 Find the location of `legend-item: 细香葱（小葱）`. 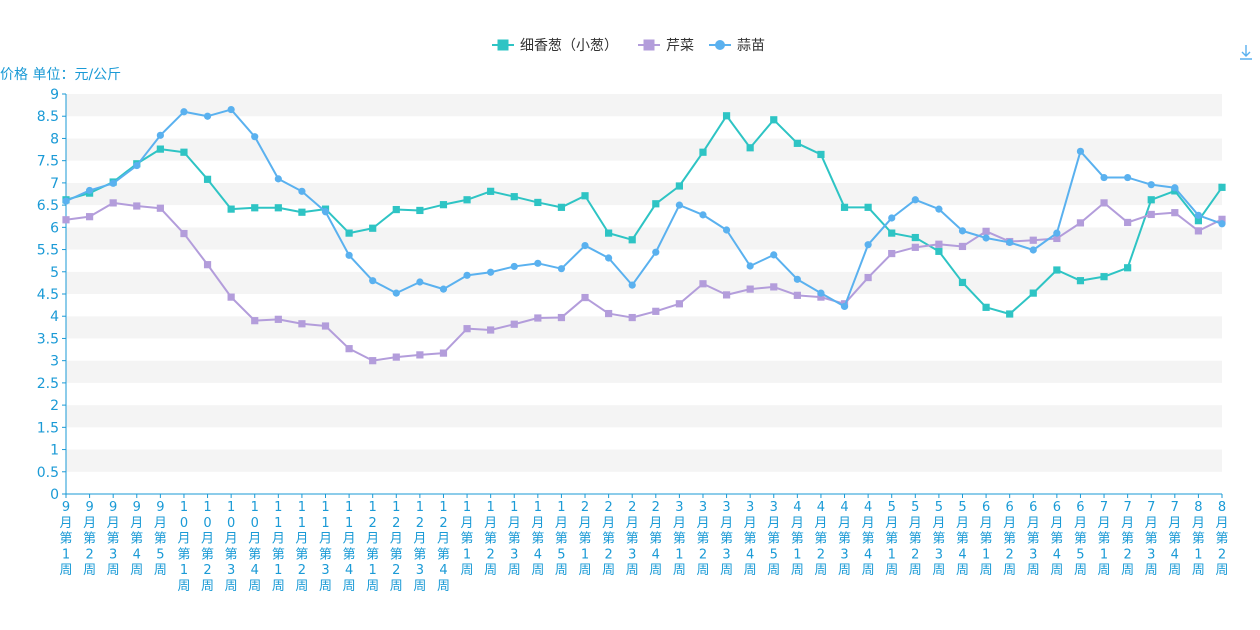

legend-item: 细香葱（小葱） is located at coordinates (555, 46).